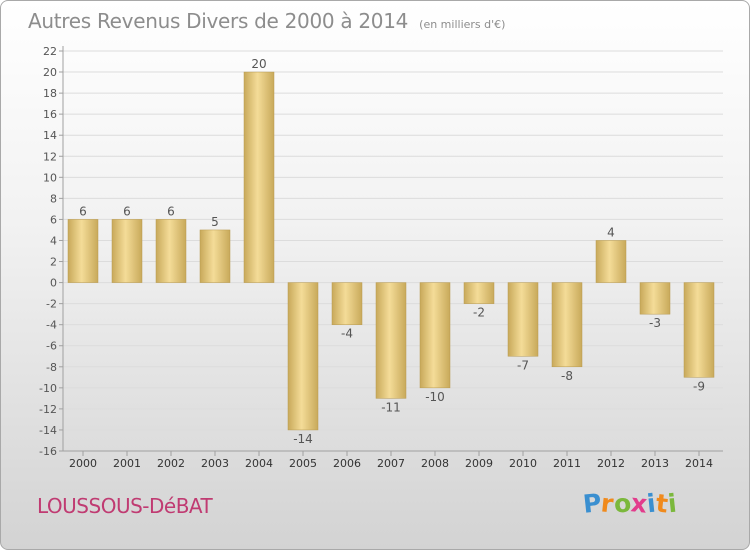 This screenshot has height=550, width=750. Describe the element at coordinates (303, 356) in the screenshot. I see `bar-2005` at that location.